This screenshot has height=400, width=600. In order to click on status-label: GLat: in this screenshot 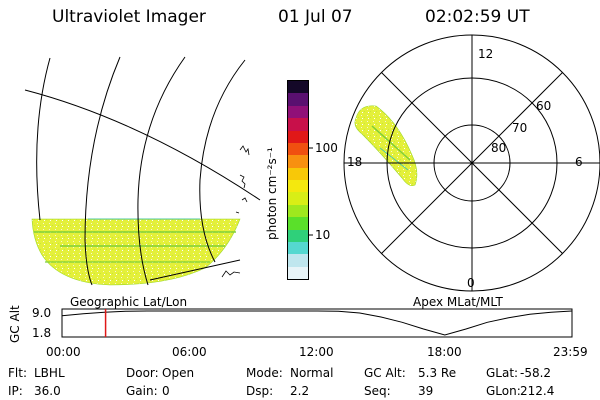, I will do `click(502, 373)`.